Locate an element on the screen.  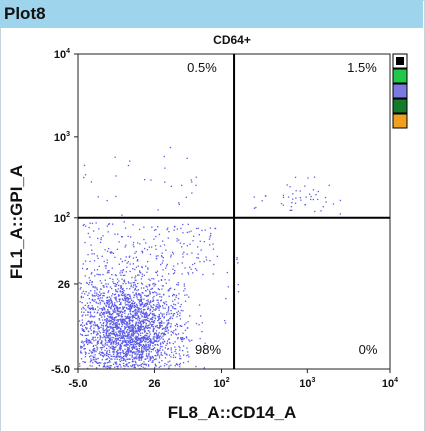
palette-swatch-green is located at coordinates (400, 76).